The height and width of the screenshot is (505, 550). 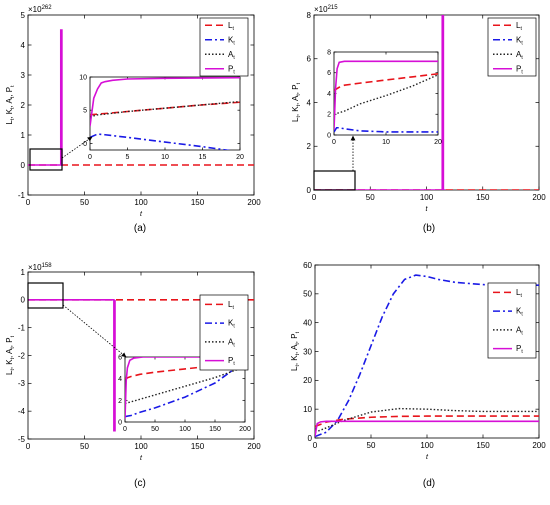 I want to click on panel-c-ylabel: Lt, Kt, At, Pt, so click(x=10, y=355).